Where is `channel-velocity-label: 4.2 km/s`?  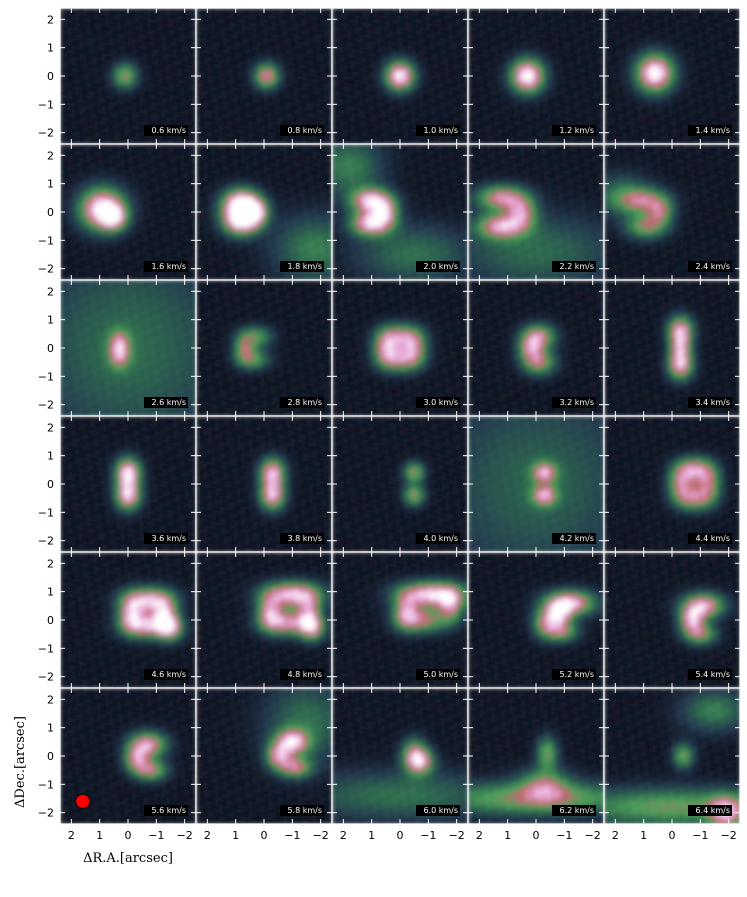
channel-velocity-label: 4.2 km/s is located at coordinates (576, 538).